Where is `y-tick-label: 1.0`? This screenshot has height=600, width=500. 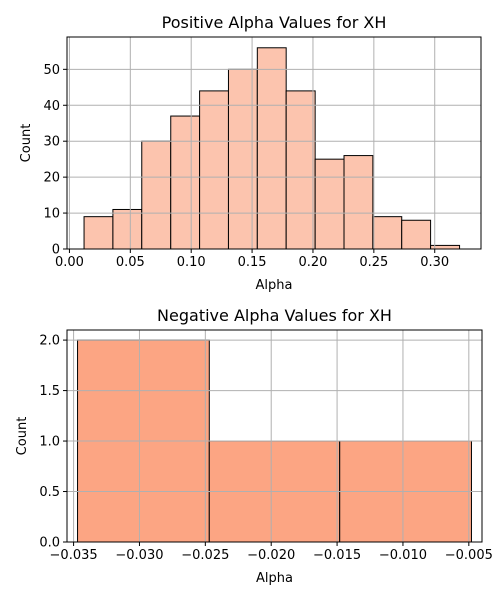
y-tick-label: 1.0 is located at coordinates (49, 442).